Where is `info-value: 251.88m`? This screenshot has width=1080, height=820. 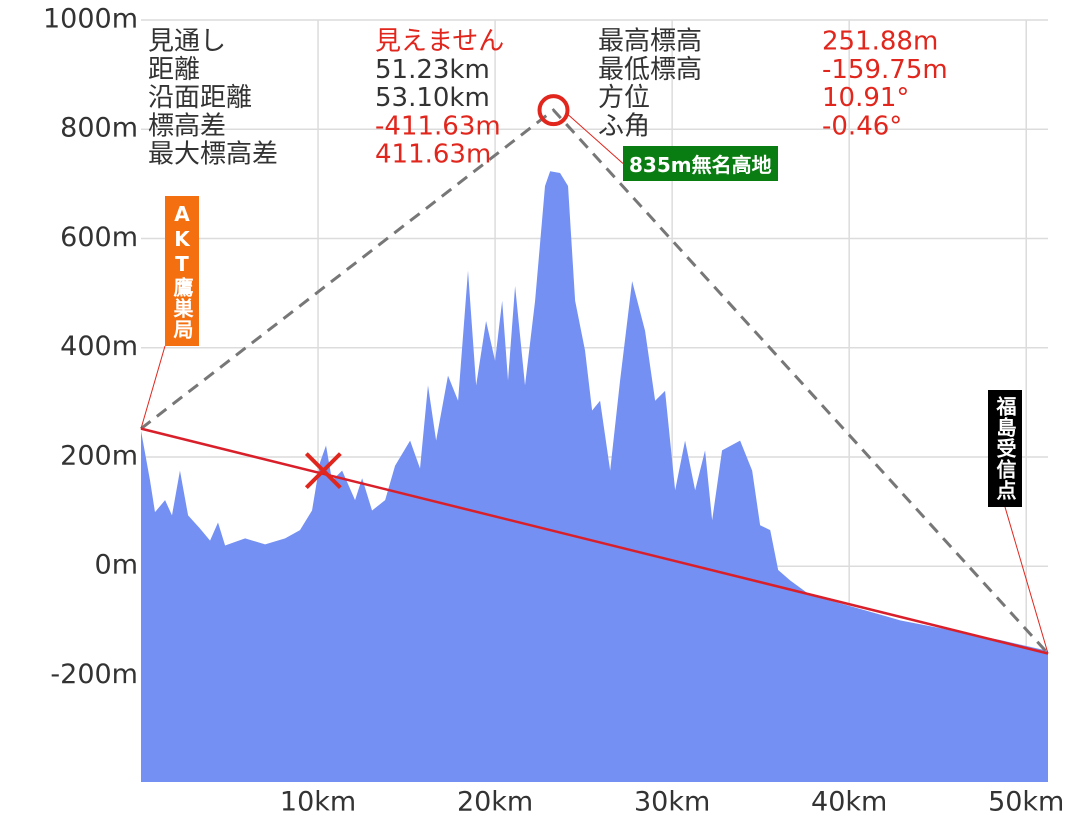
info-value: 251.88m is located at coordinates (880, 42).